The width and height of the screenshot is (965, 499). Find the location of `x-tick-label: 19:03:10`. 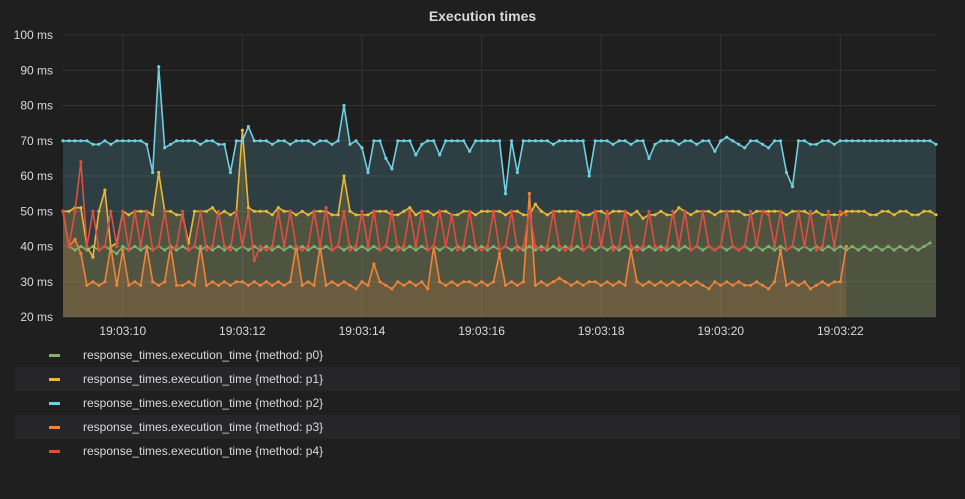

x-tick-label: 19:03:10 is located at coordinates (122, 331).